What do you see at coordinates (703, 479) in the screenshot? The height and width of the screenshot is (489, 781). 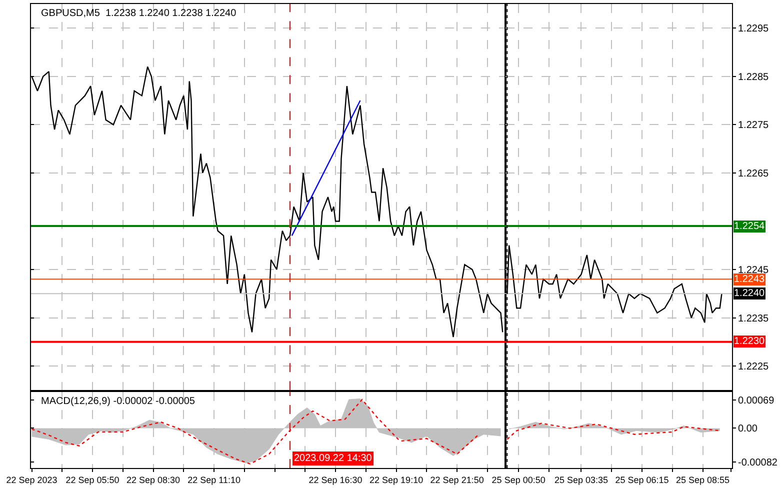 I see `x-tick-label: 25 Sep 08:55` at bounding box center [703, 479].